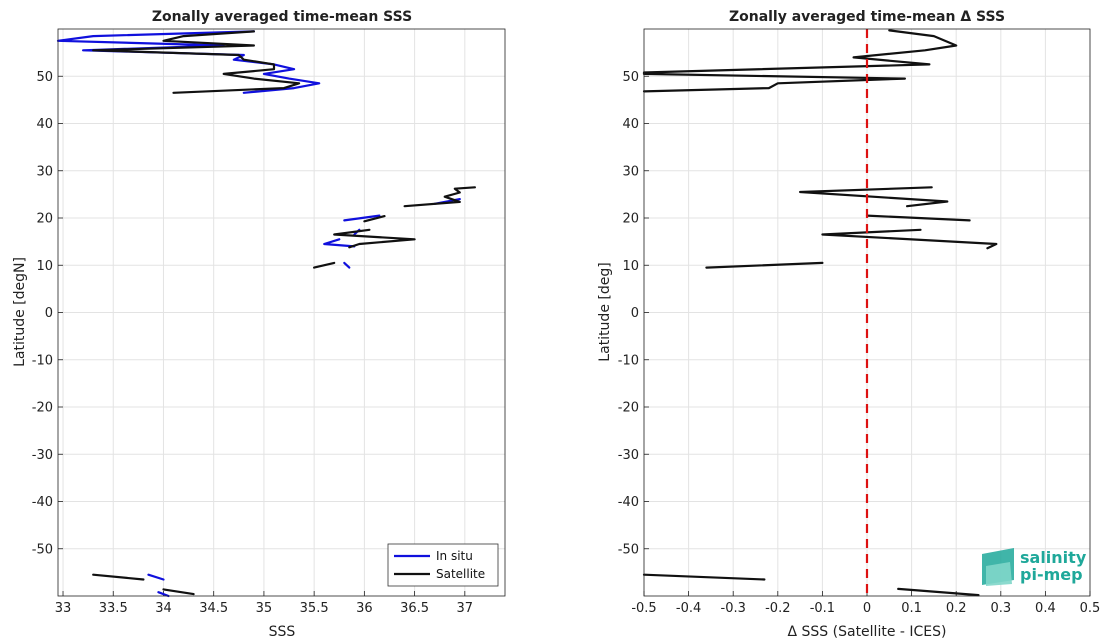 This screenshot has height=642, width=1106. I want to click on legend: In situ Satellite, so click(443, 565).